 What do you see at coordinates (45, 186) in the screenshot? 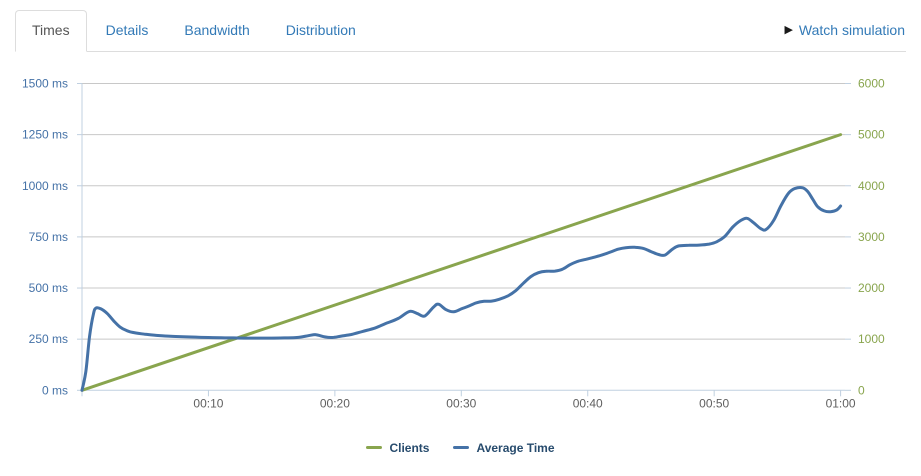
I see `left-axis-label: 1000 ms` at bounding box center [45, 186].